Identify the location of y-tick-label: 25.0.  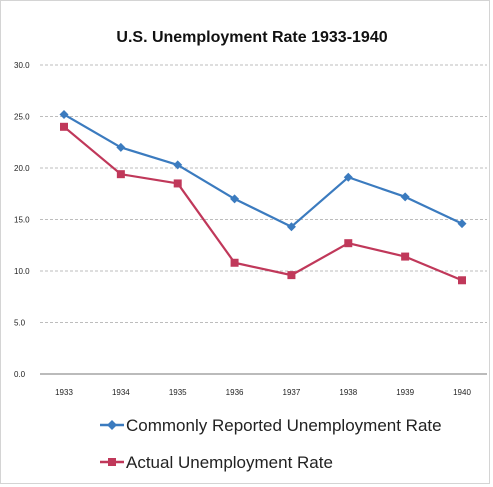
(22, 117).